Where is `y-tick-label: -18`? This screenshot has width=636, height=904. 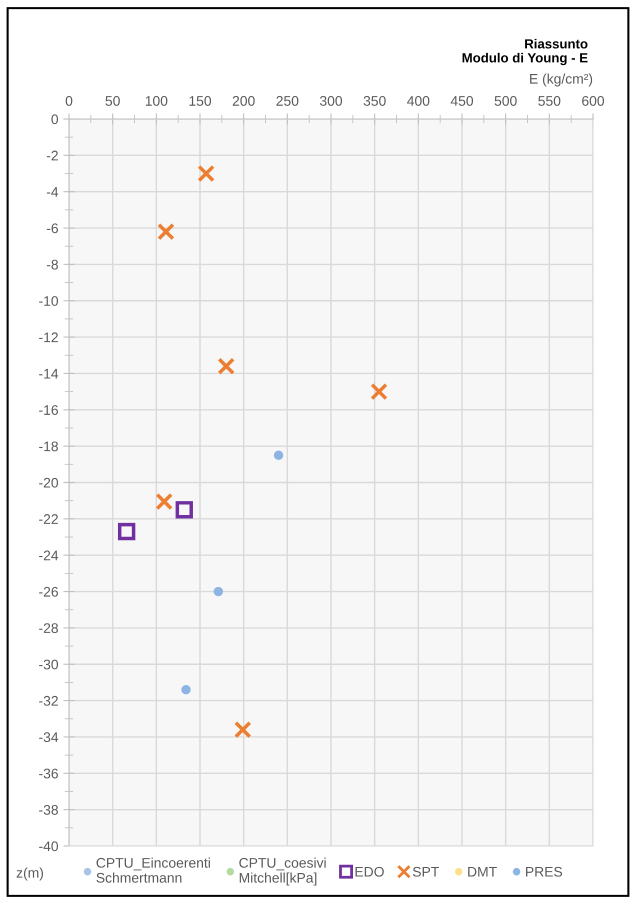 y-tick-label: -18 is located at coordinates (48, 446).